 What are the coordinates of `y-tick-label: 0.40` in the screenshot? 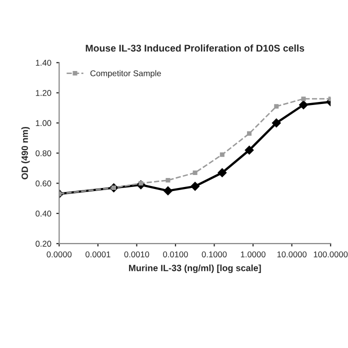 It's located at (44, 213).